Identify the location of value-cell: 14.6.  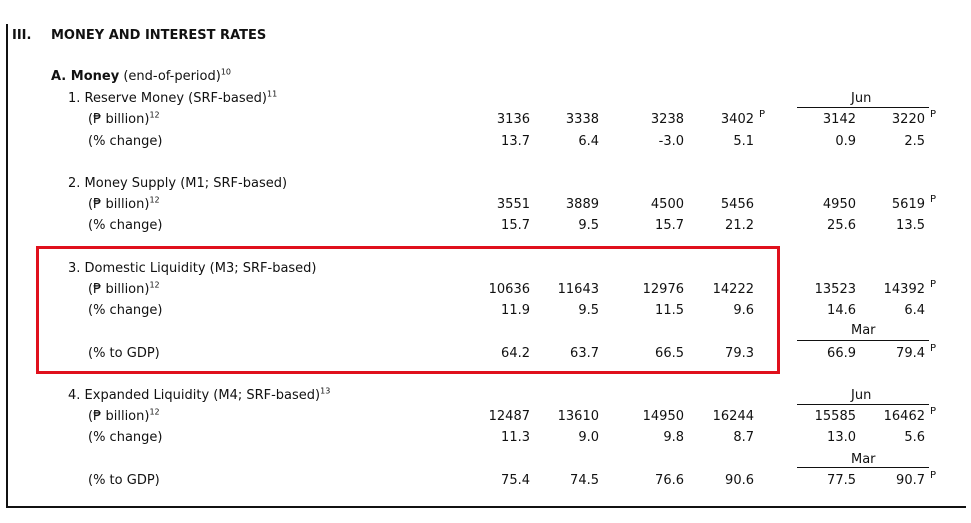
(841, 310).